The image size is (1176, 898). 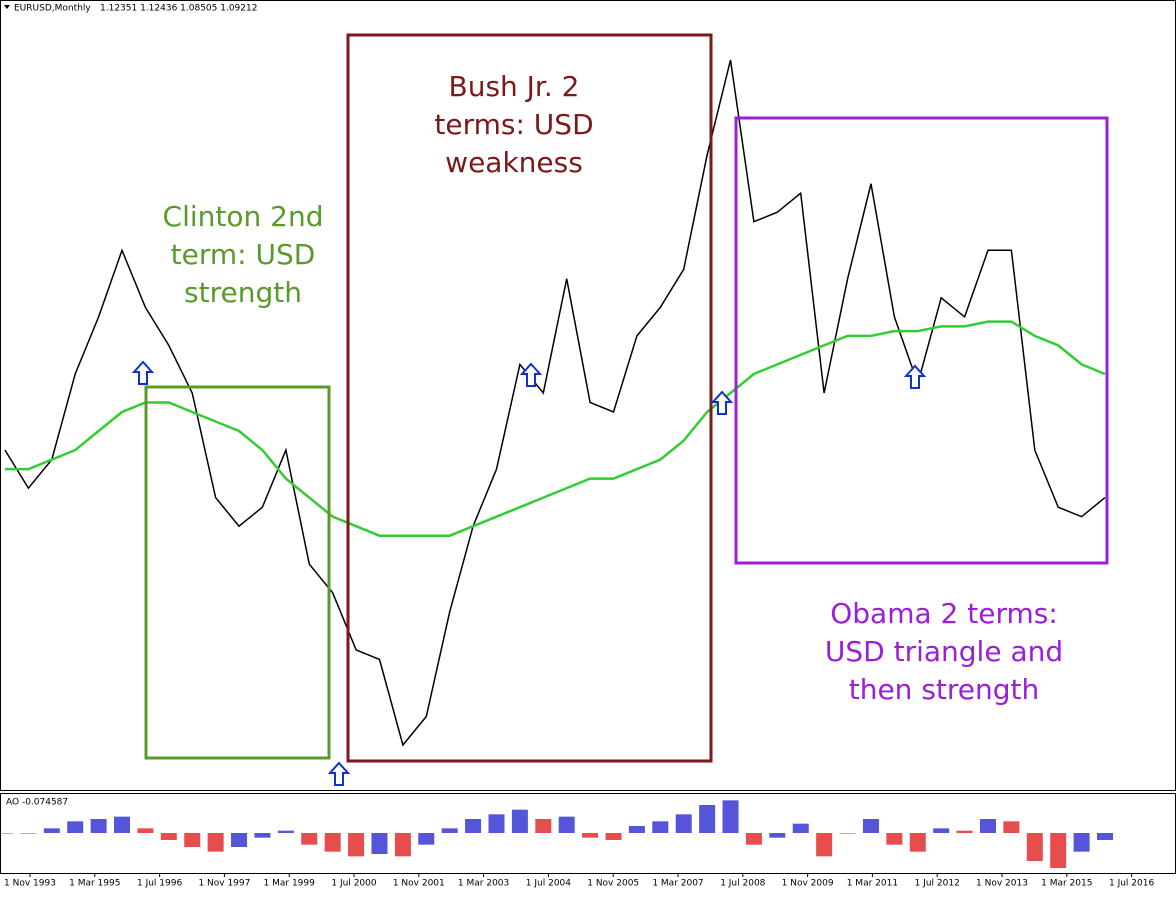 What do you see at coordinates (7, 7) in the screenshot?
I see `menu-arrow` at bounding box center [7, 7].